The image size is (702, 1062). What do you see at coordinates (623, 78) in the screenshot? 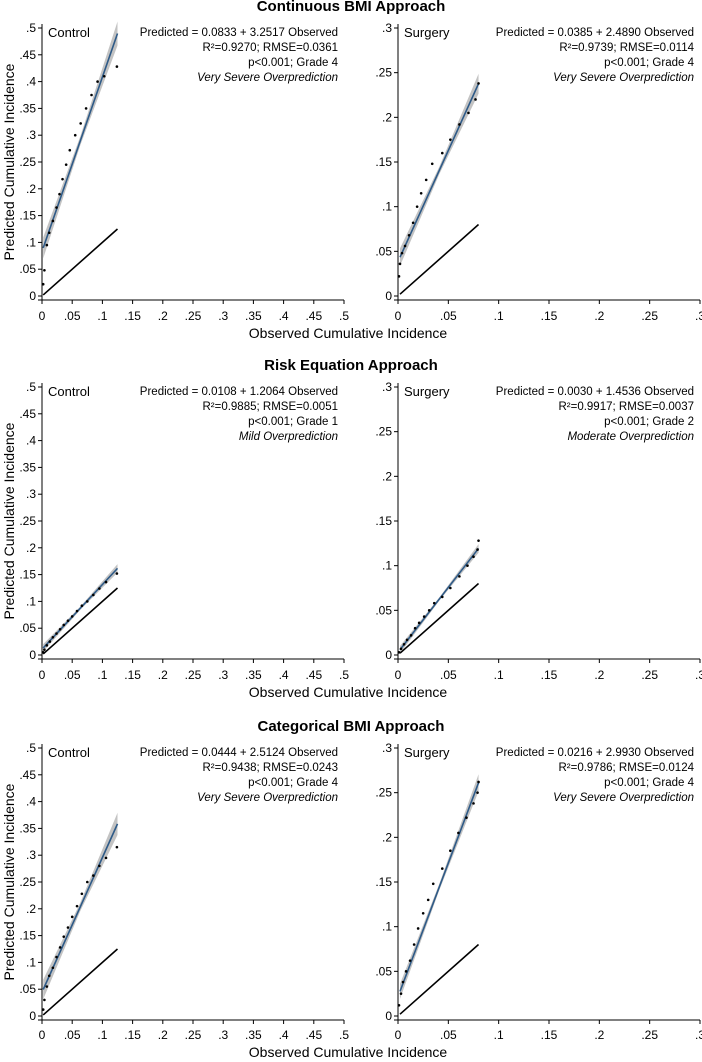
I see `annotation-line: Very Severe Overprediction` at bounding box center [623, 78].